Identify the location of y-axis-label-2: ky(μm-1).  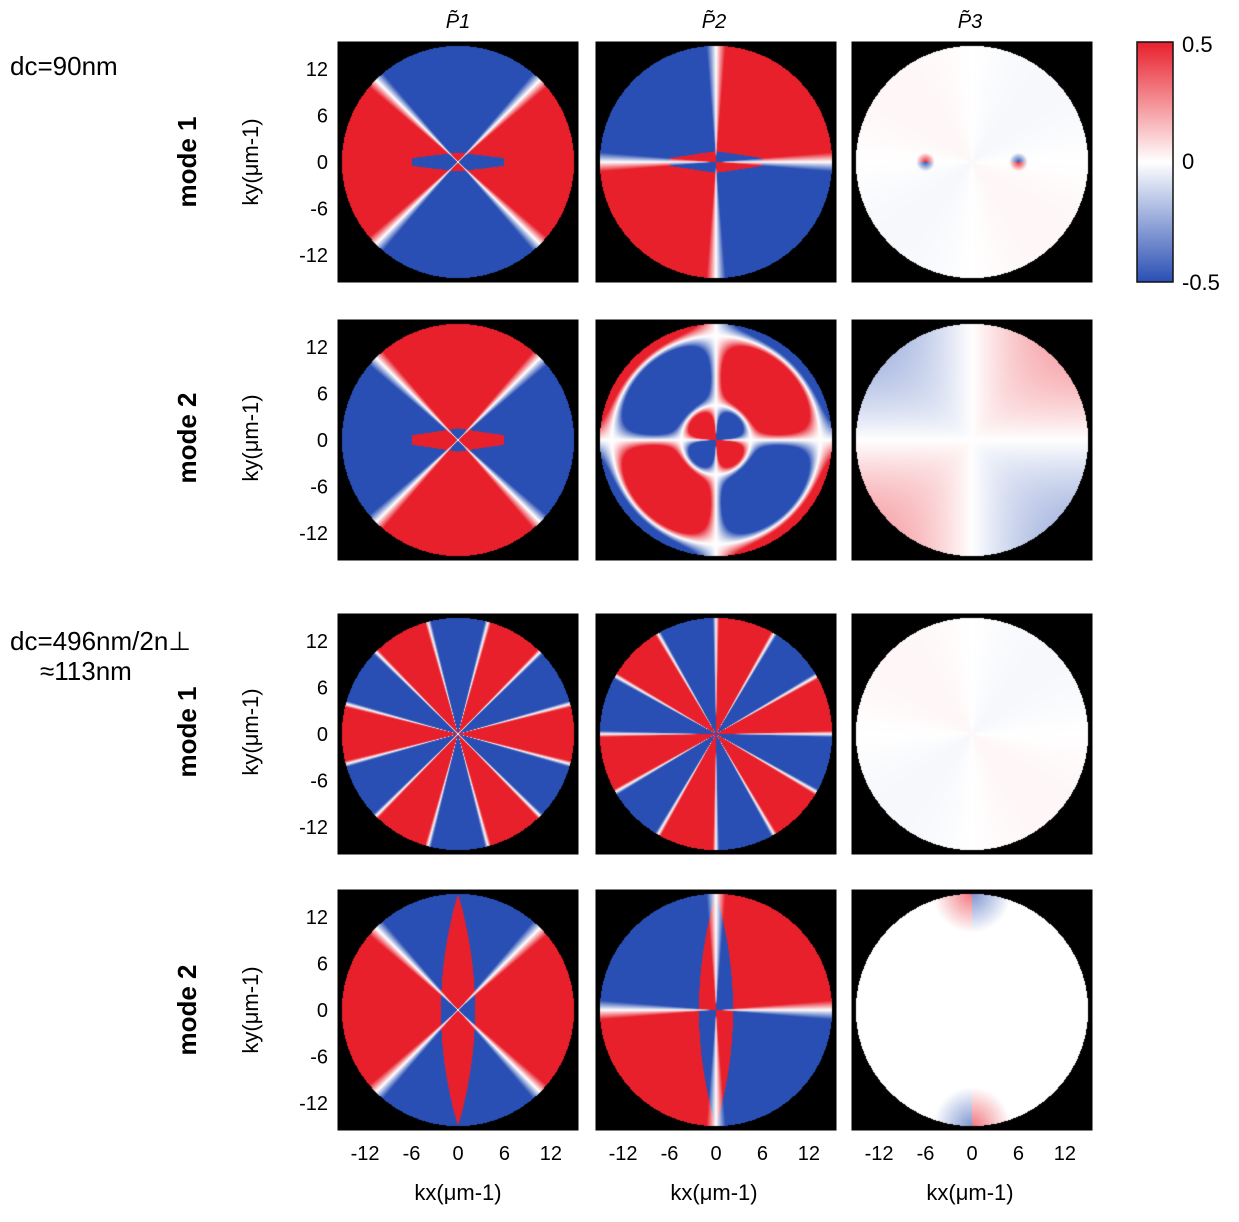
(250, 437).